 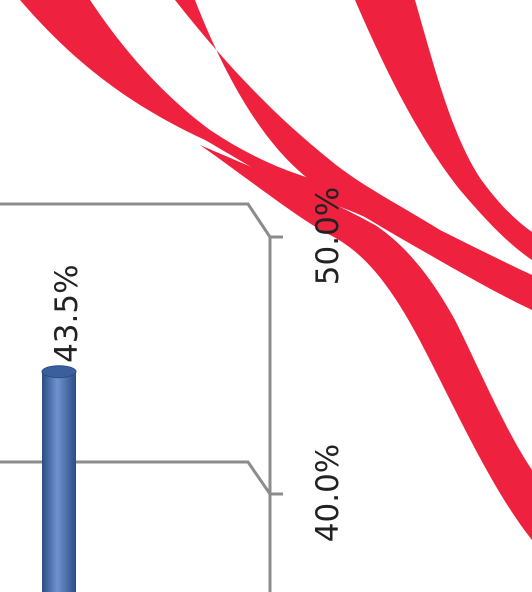 What do you see at coordinates (59, 372) in the screenshot?
I see `bar-cylinder-top` at bounding box center [59, 372].